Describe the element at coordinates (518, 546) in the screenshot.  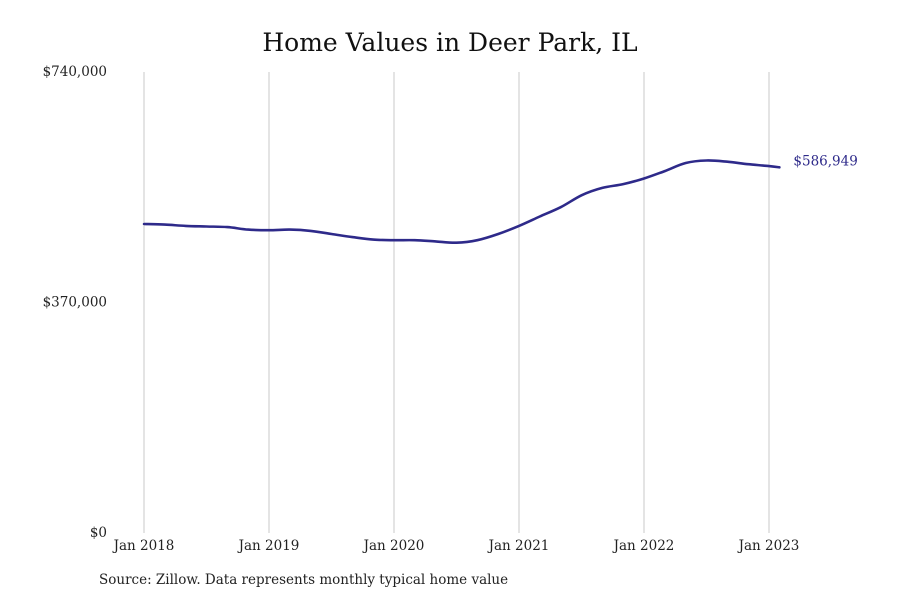
I see `x-tick-label: Jan 2021` at that location.